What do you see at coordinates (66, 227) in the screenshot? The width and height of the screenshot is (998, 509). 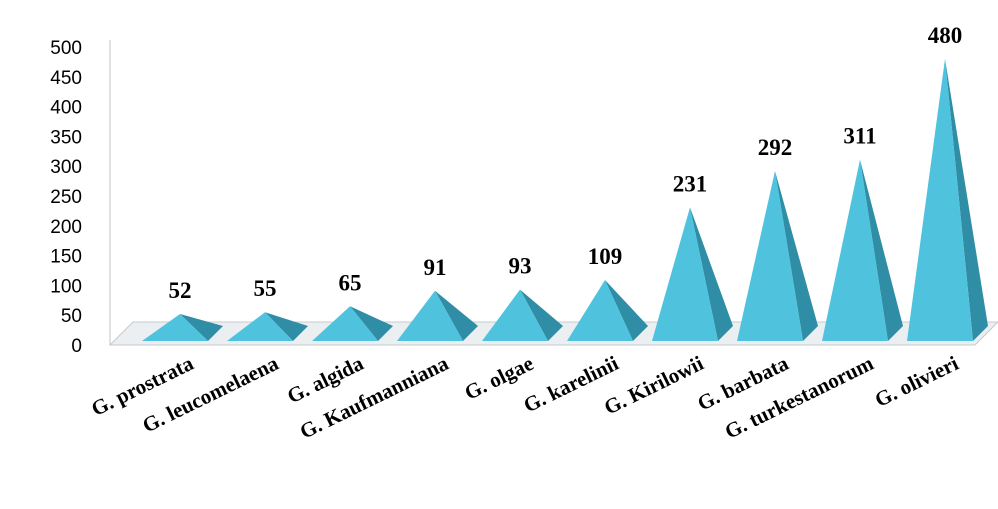 I see `y-tick-label: 200` at bounding box center [66, 227].